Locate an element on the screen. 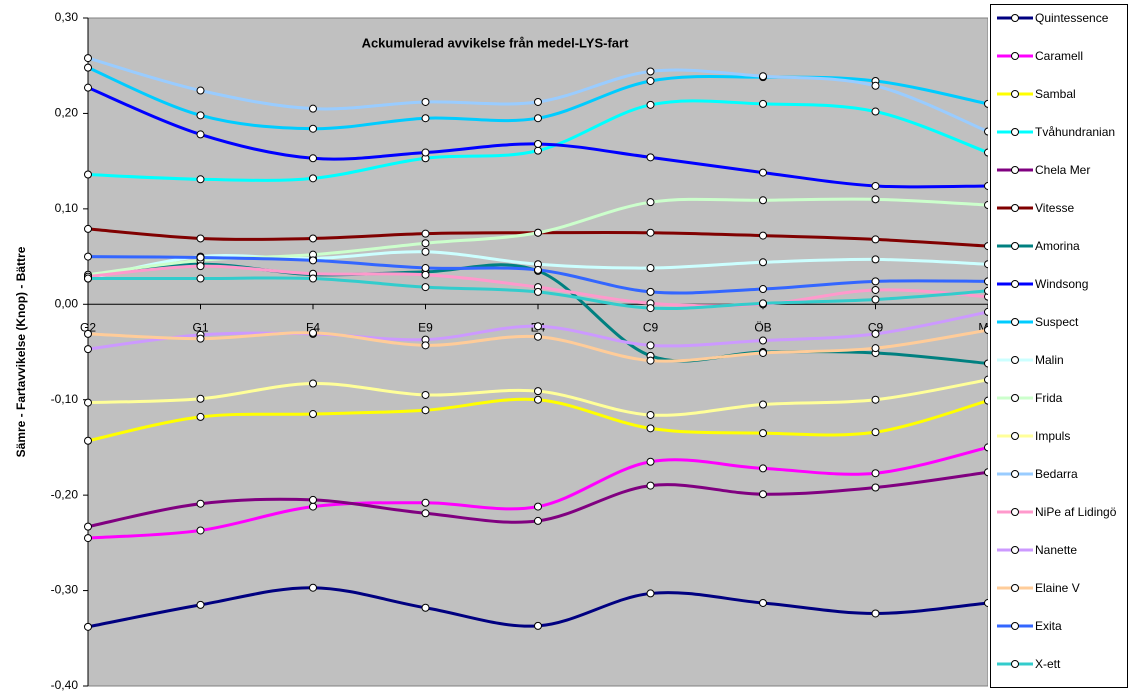 This screenshot has height=696, width=1138. y-tick-label: -0,20 is located at coordinates (65, 494).